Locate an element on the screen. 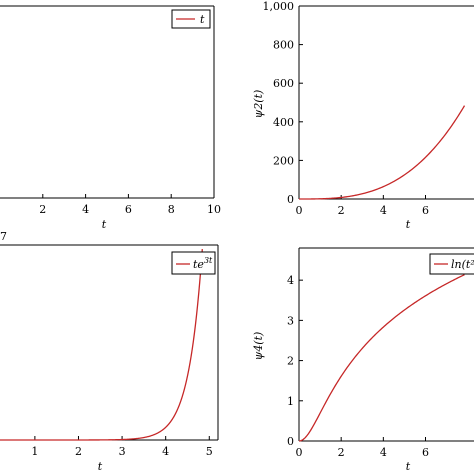  legend-label-exponent: 3t is located at coordinates (208, 260).